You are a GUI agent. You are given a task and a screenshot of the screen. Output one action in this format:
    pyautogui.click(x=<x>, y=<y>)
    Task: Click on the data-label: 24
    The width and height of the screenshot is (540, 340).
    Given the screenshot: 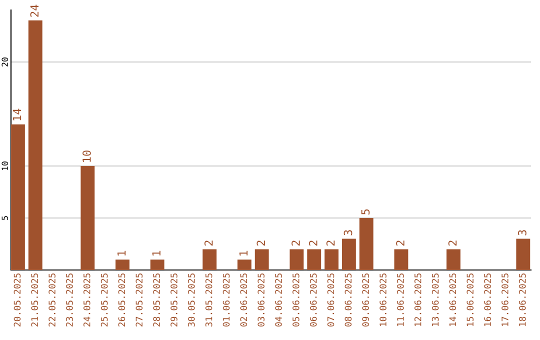 What is the action you would take?
    pyautogui.click(x=34, y=10)
    